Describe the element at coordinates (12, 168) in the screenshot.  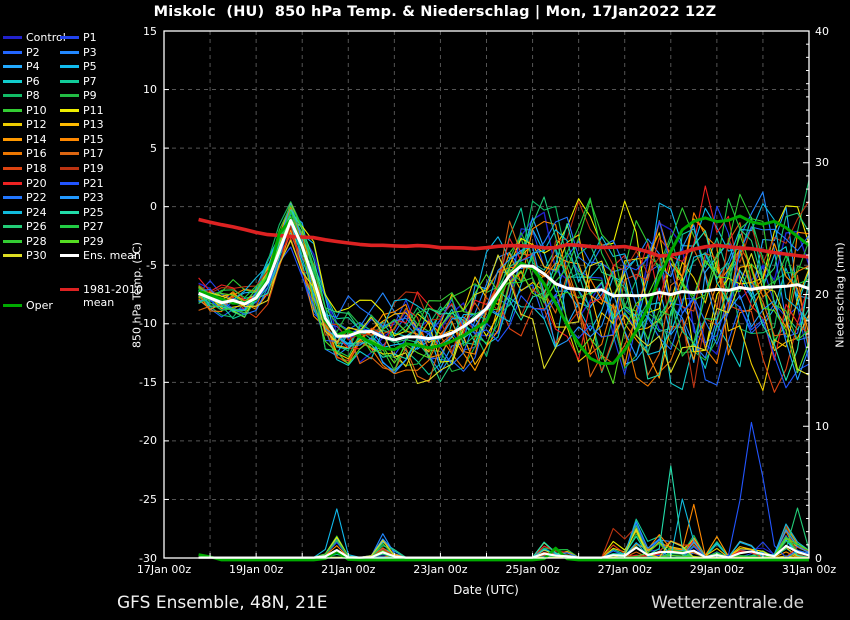
I see `legend-item-p18-swatch` at that location.